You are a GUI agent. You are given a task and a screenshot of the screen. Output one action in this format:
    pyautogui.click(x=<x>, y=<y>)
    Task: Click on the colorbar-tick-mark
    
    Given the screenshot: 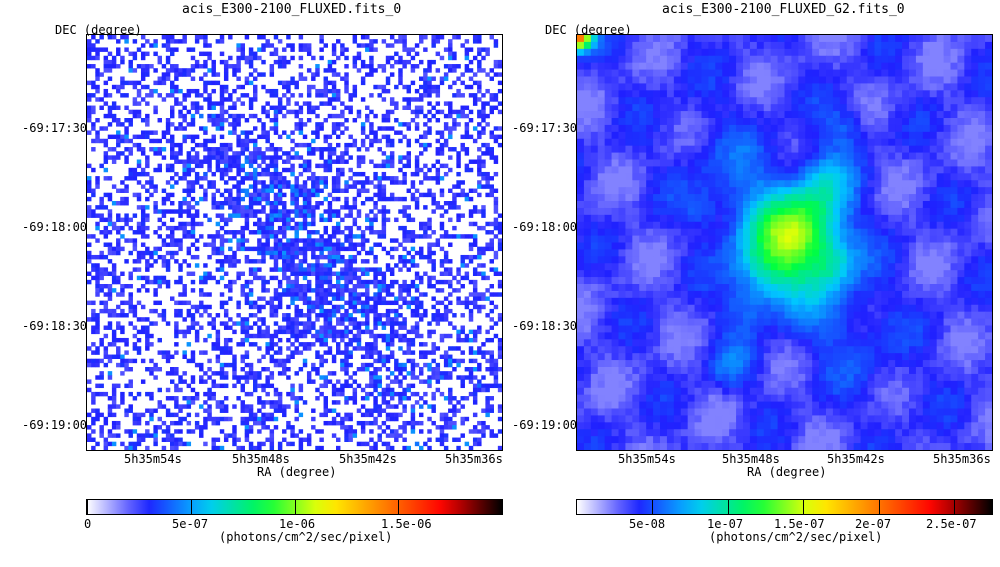 What is the action you would take?
    pyautogui.click(x=399, y=507)
    